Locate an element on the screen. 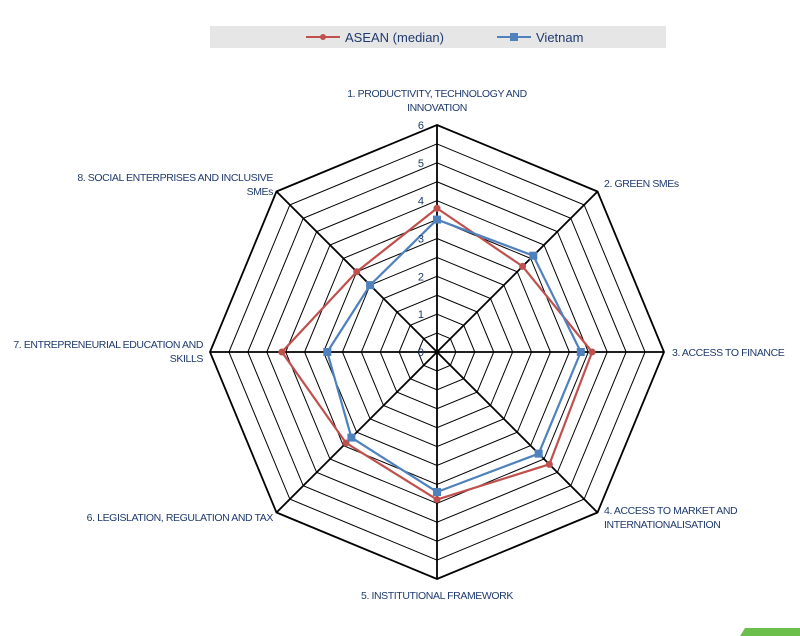 The width and height of the screenshot is (800, 636). legend-marker-asean is located at coordinates (323, 37).